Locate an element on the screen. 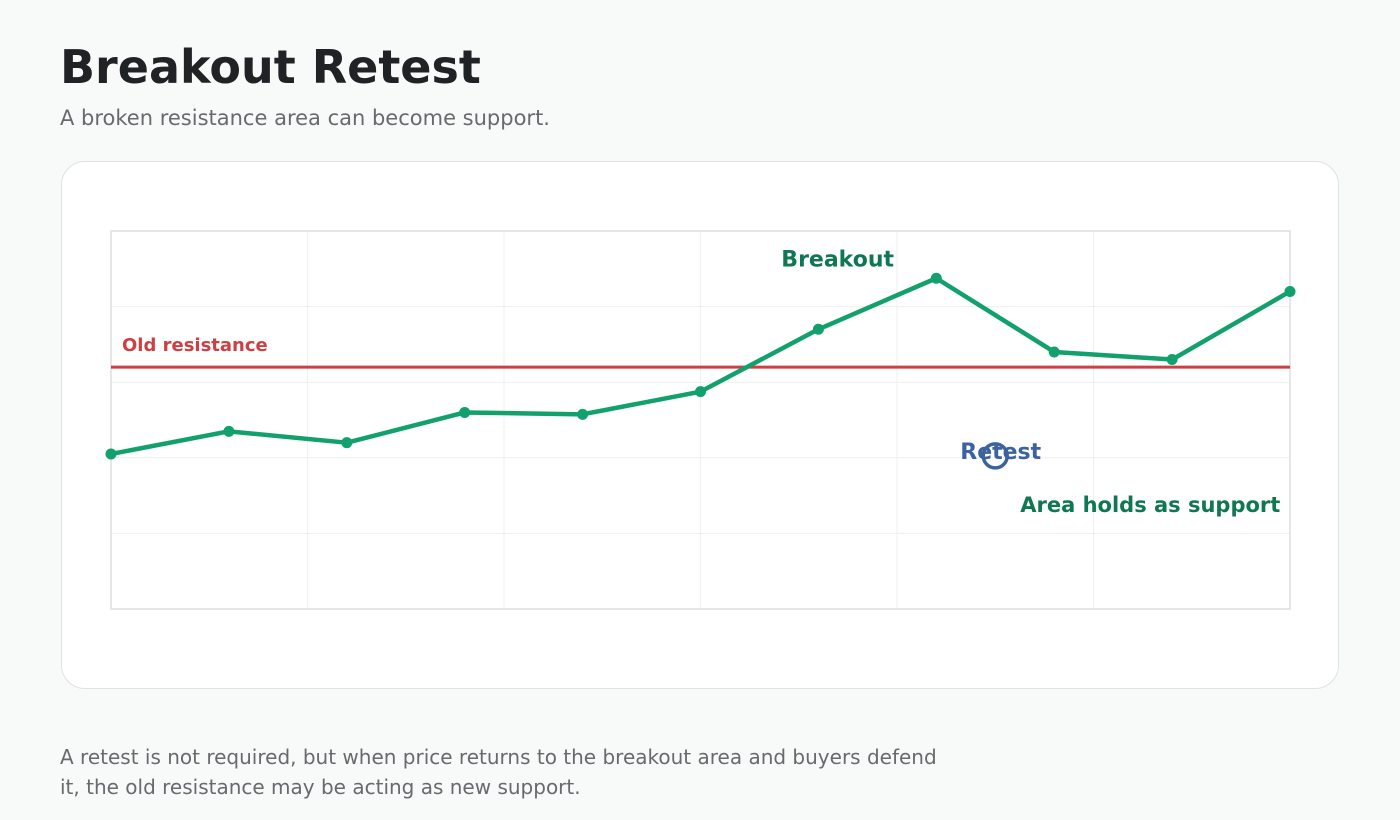 Image resolution: width=1400 pixels, height=820 pixels. page-title: Breakout Retest is located at coordinates (270, 67).